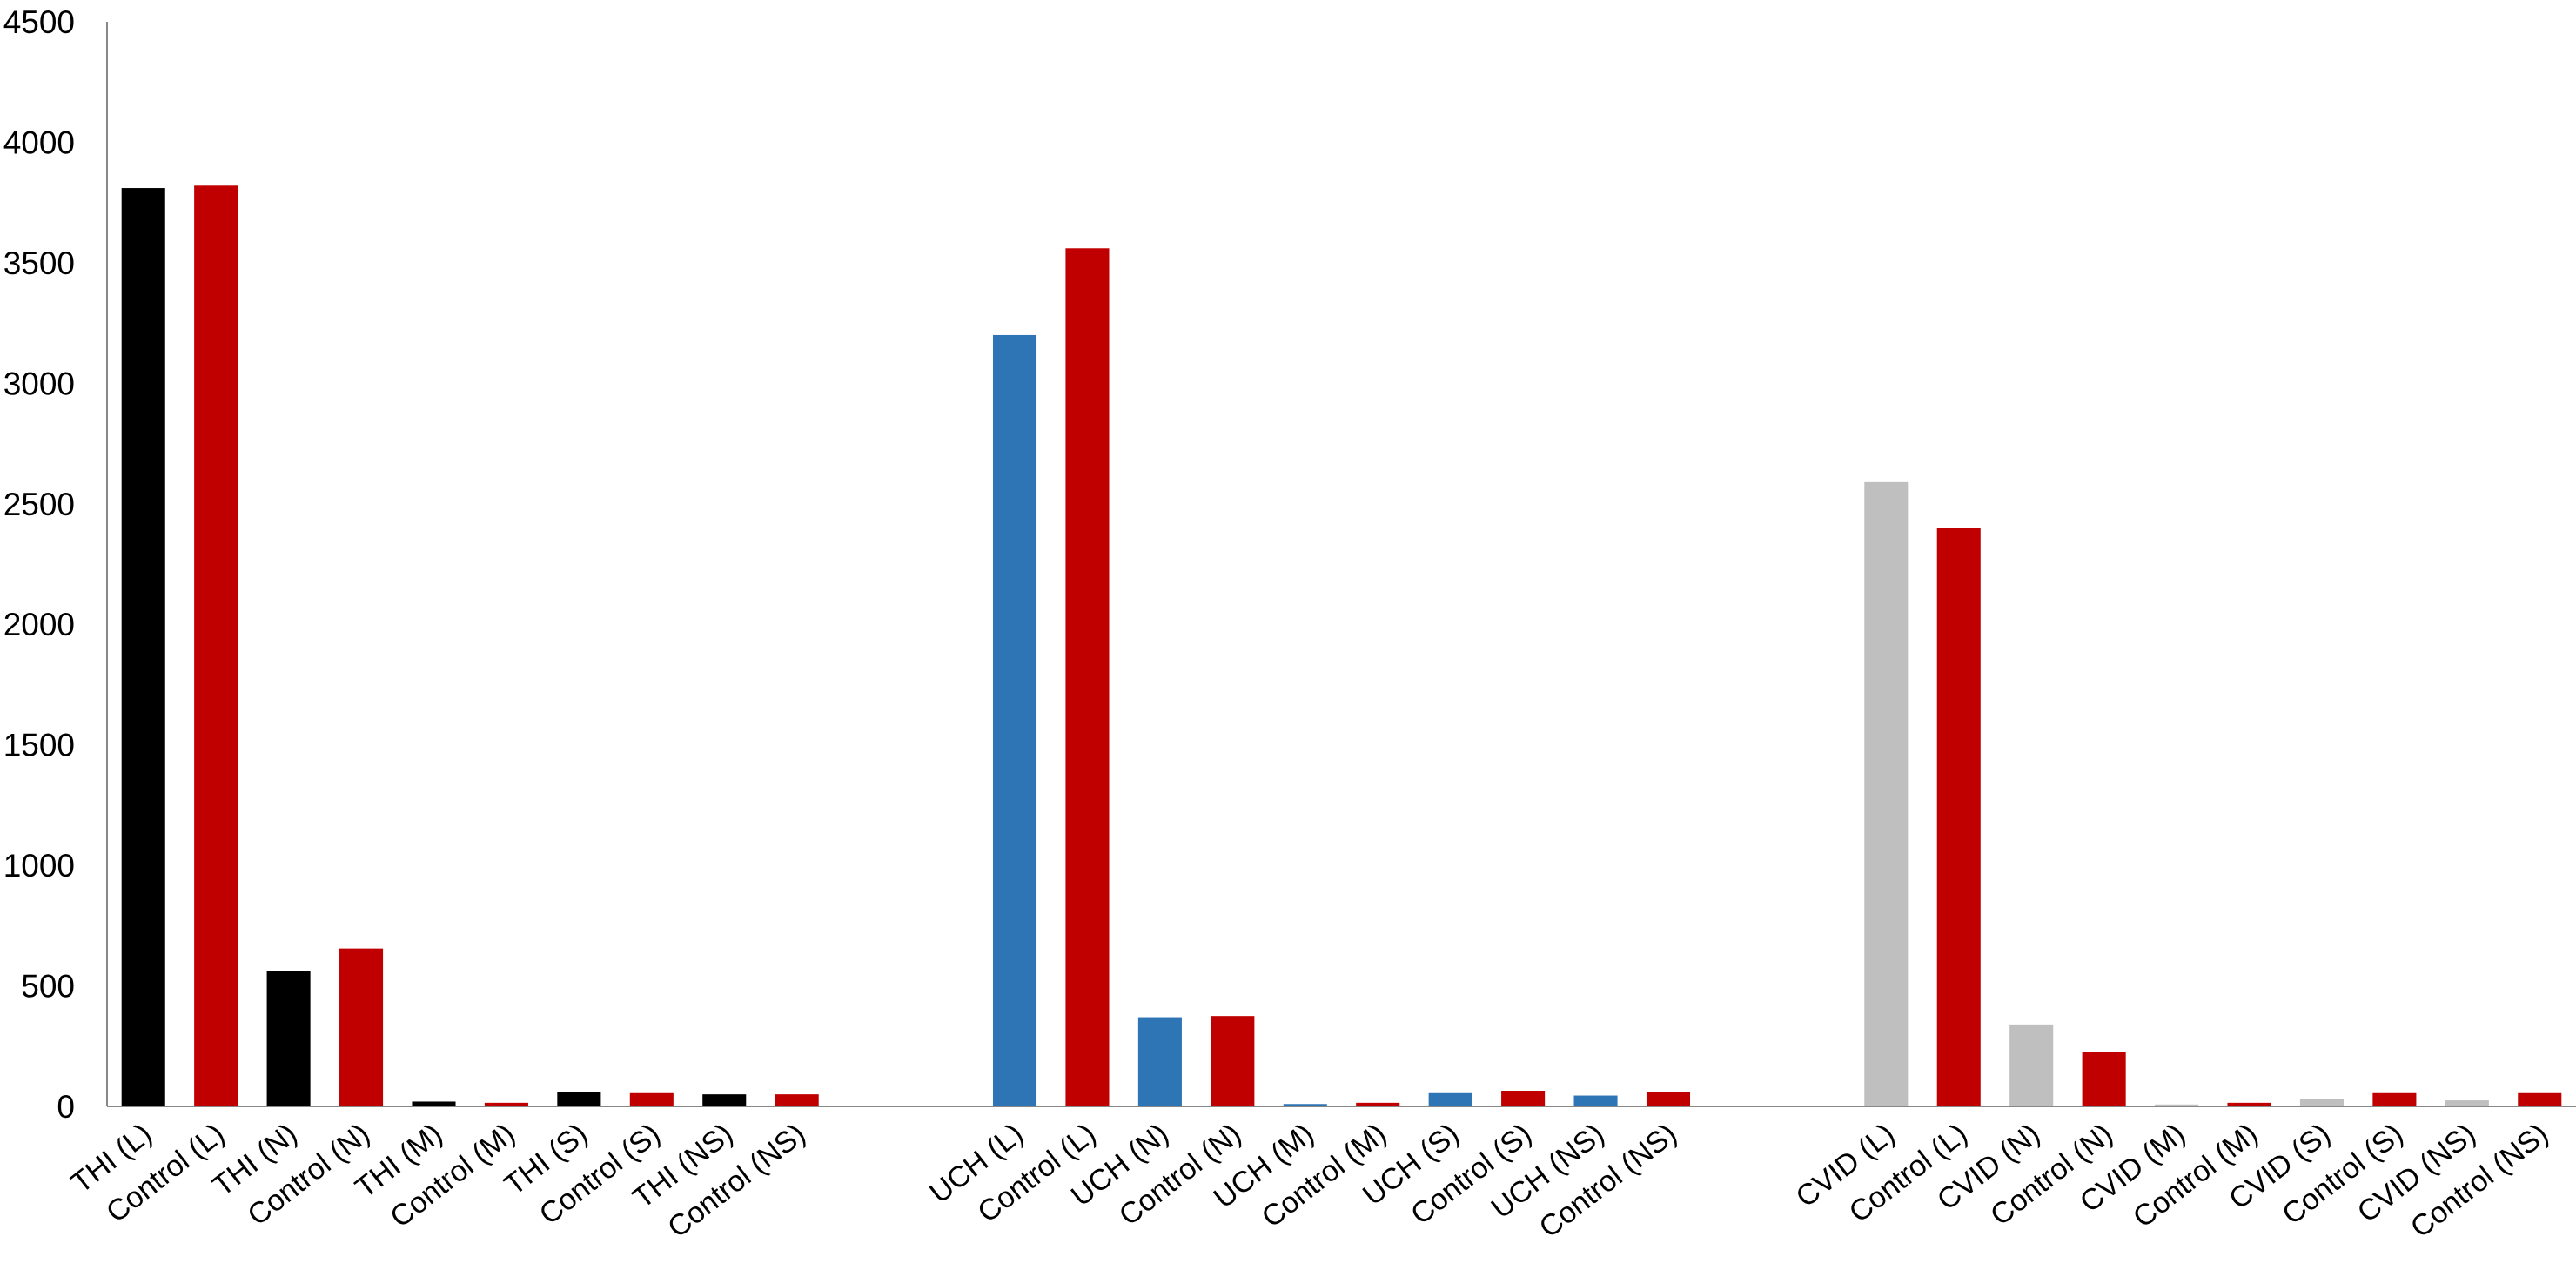  What do you see at coordinates (39, 22) in the screenshot?
I see `y-tick-label: 4500` at bounding box center [39, 22].